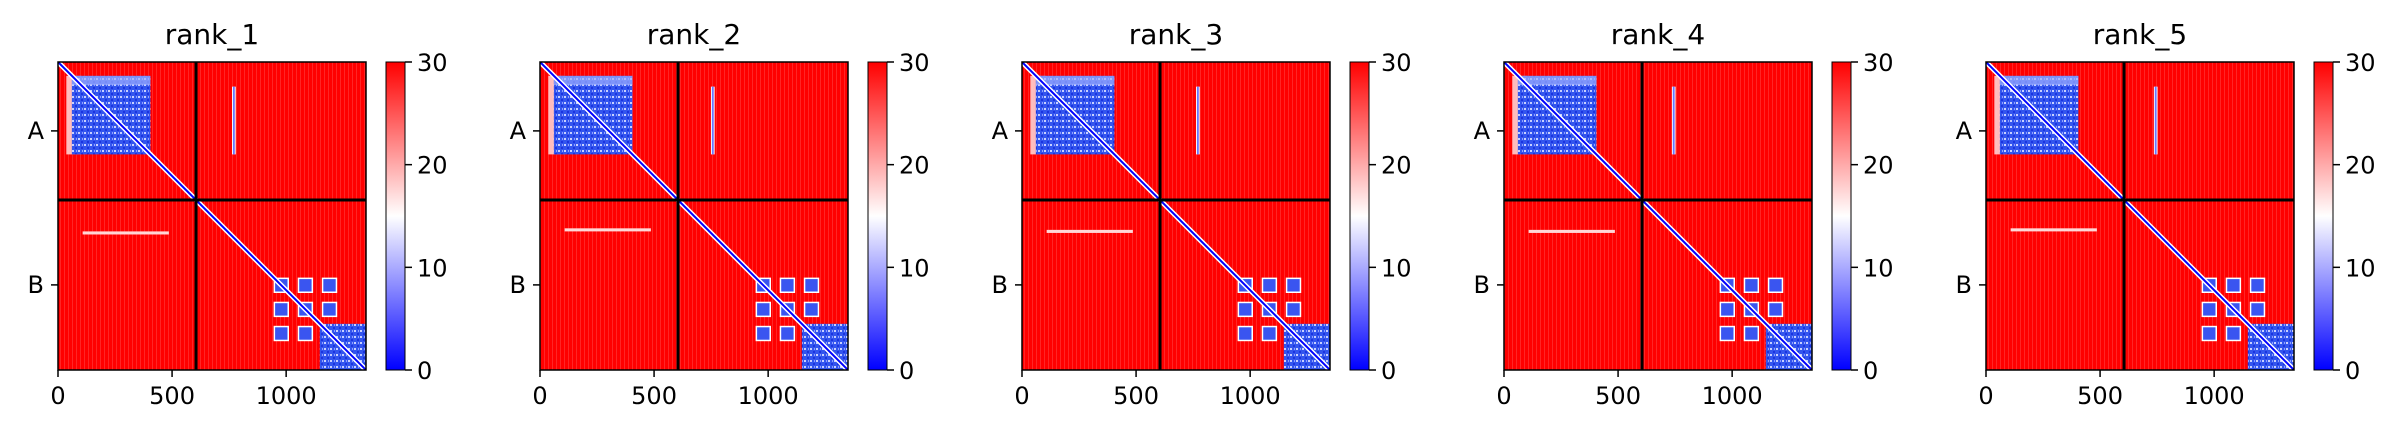 Image resolution: width=2401 pixels, height=438 pixels. I want to click on panel-title: rank_3, so click(1176, 34).